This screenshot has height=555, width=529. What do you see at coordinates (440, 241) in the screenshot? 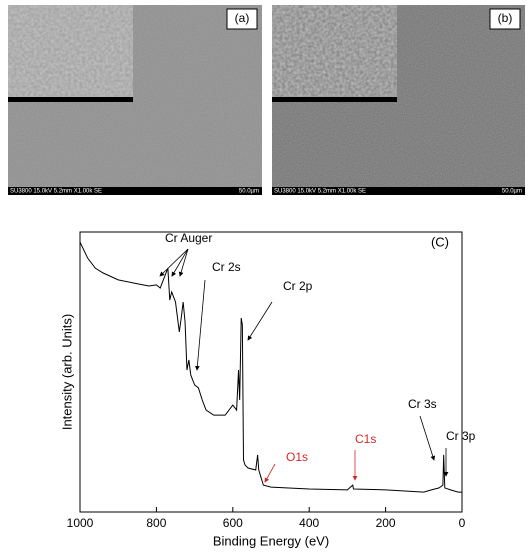
I see `panel-label: (C)` at bounding box center [440, 241].